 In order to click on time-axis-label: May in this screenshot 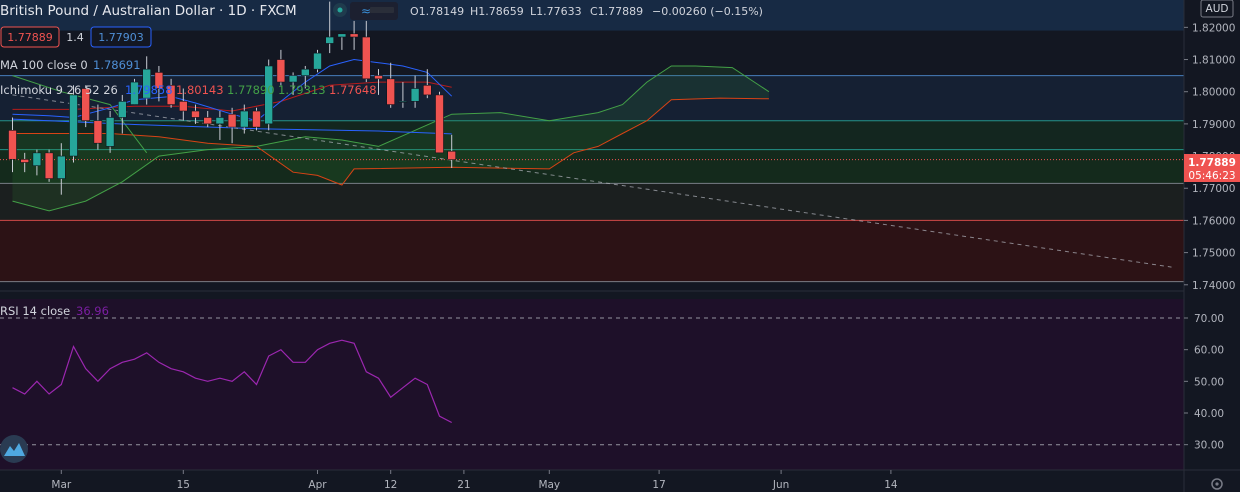, I will do `click(549, 485)`.